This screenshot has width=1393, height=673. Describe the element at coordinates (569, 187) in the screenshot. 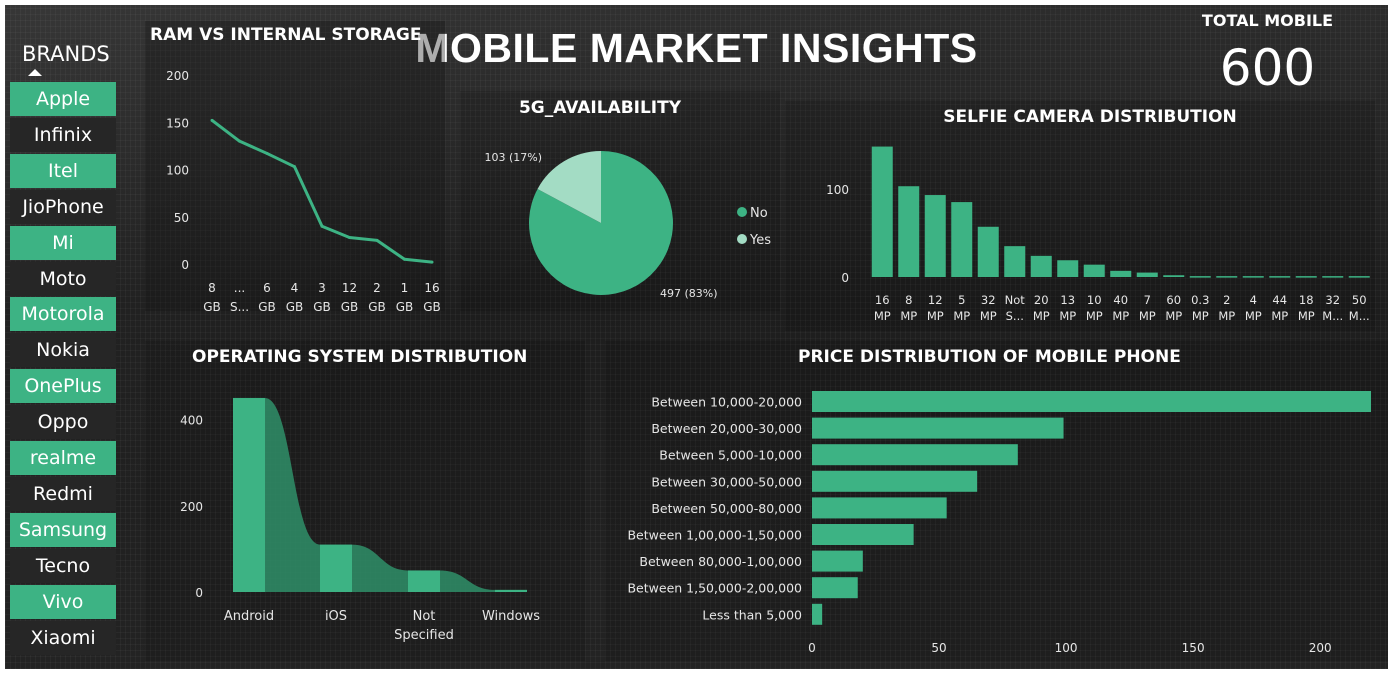

I see `pie-slice-yes` at that location.